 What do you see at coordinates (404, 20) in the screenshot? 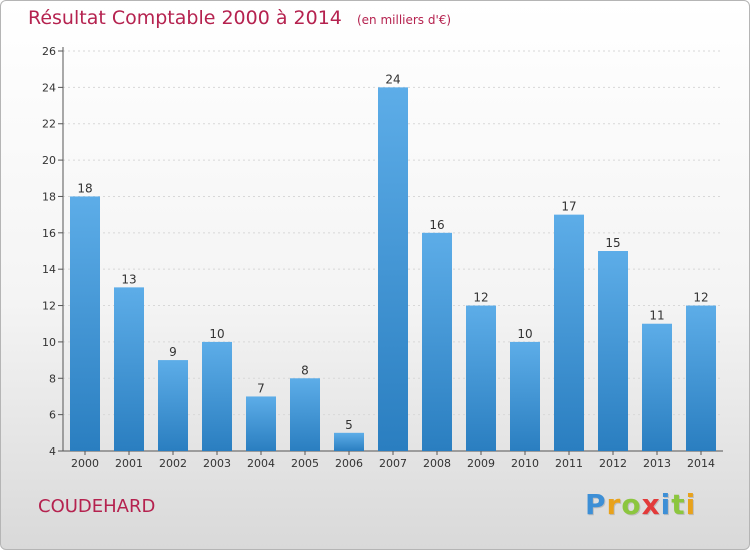
I see `chart-title-unit: (en milliers d'€)` at bounding box center [404, 20].